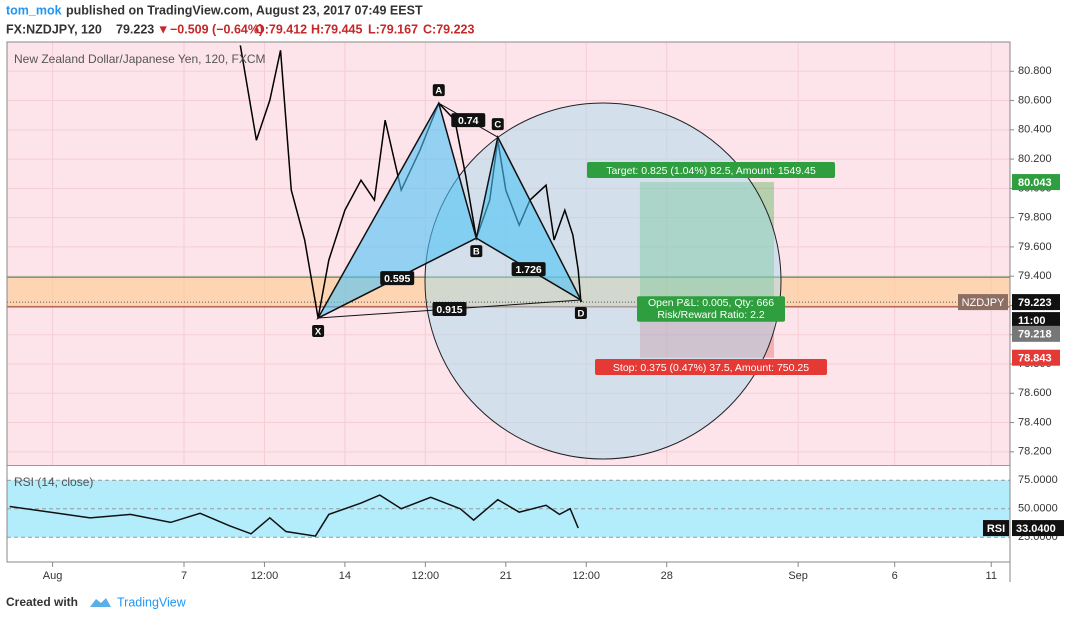  Describe the element at coordinates (895, 576) in the screenshot. I see `x-tick-label: 6` at that location.